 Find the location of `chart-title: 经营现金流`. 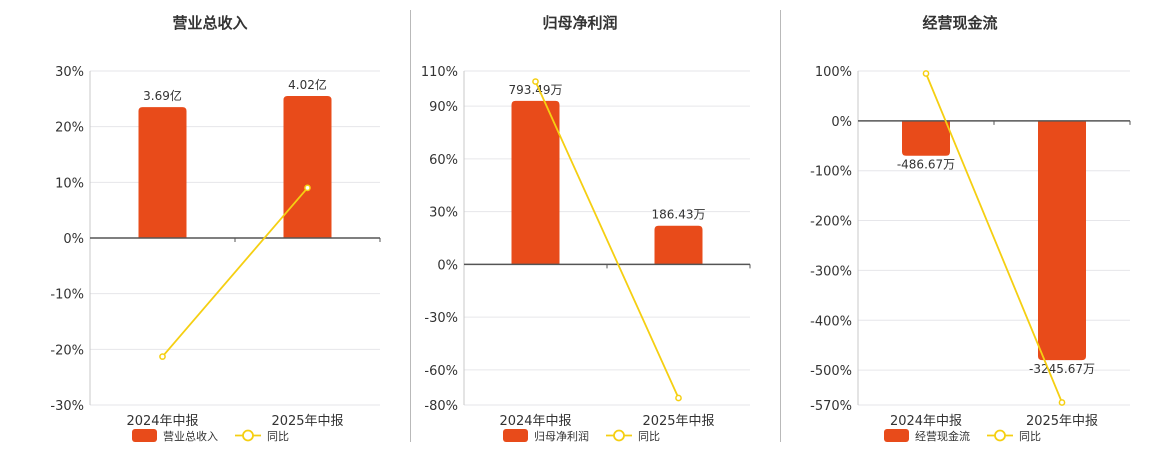

chart-title: 经营现金流 is located at coordinates (959, 23).